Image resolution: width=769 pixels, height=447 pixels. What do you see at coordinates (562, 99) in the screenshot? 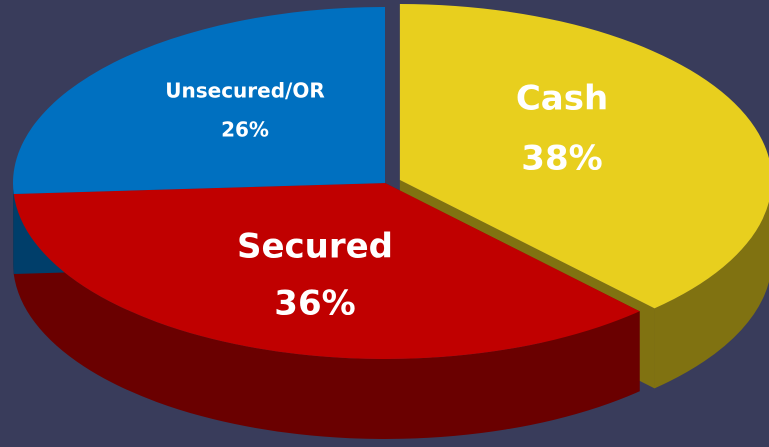
I see `slice-label: Cash` at bounding box center [562, 99].